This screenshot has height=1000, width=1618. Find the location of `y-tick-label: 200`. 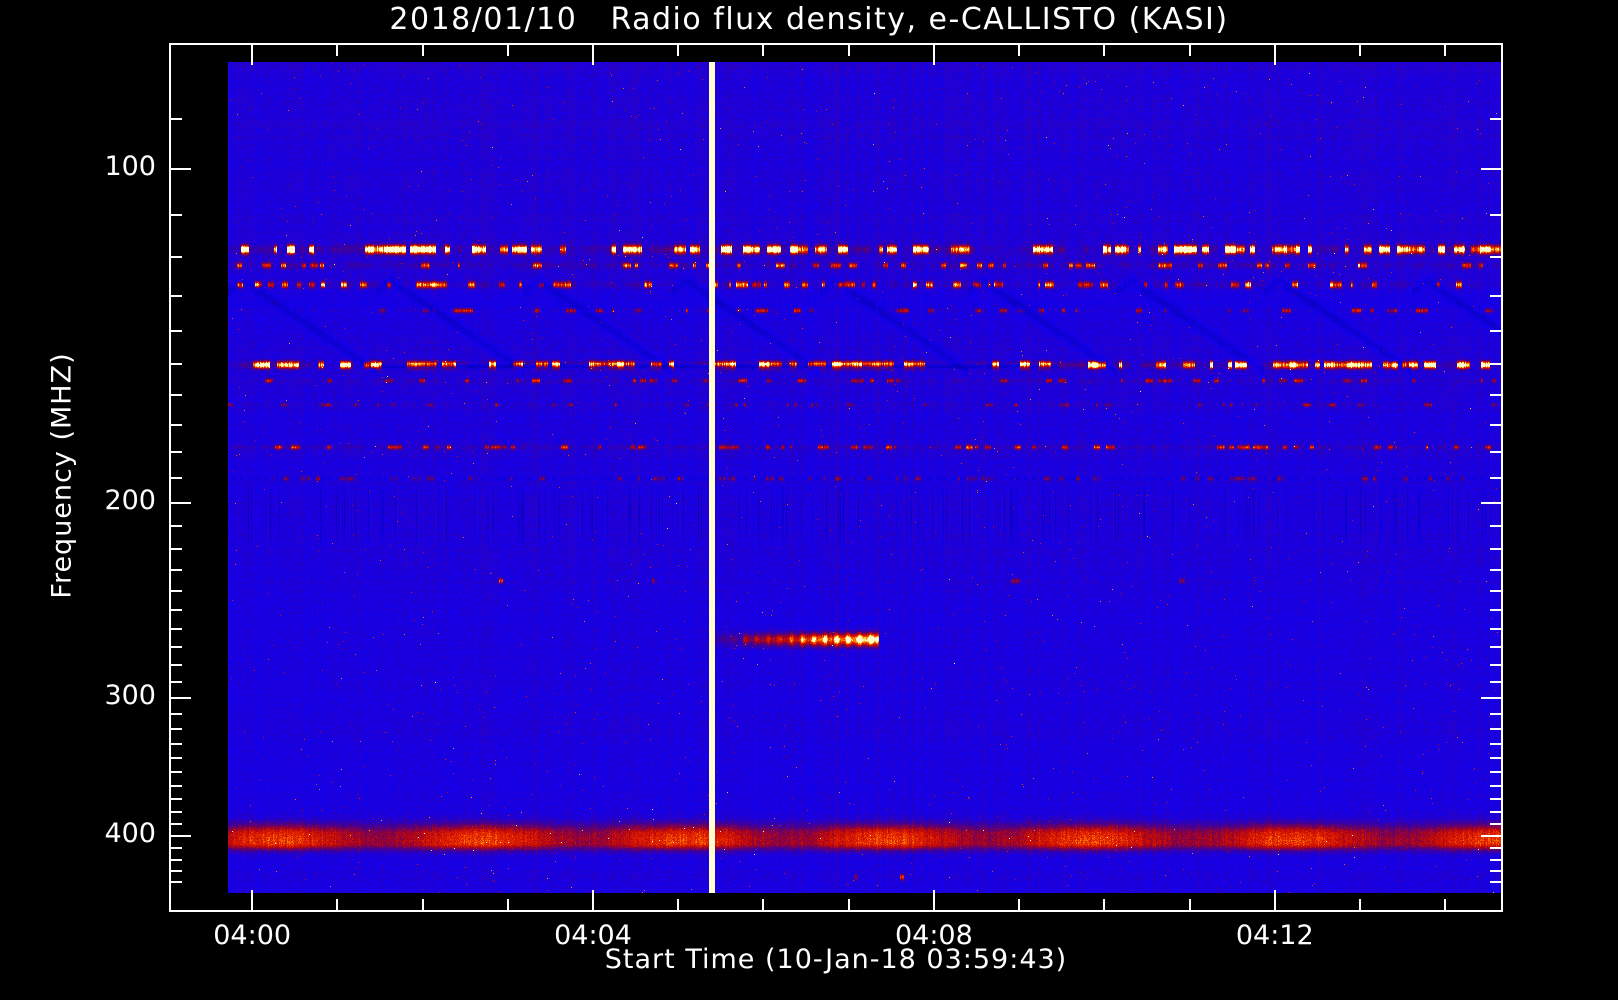

y-tick-label: 200 is located at coordinates (130, 500).